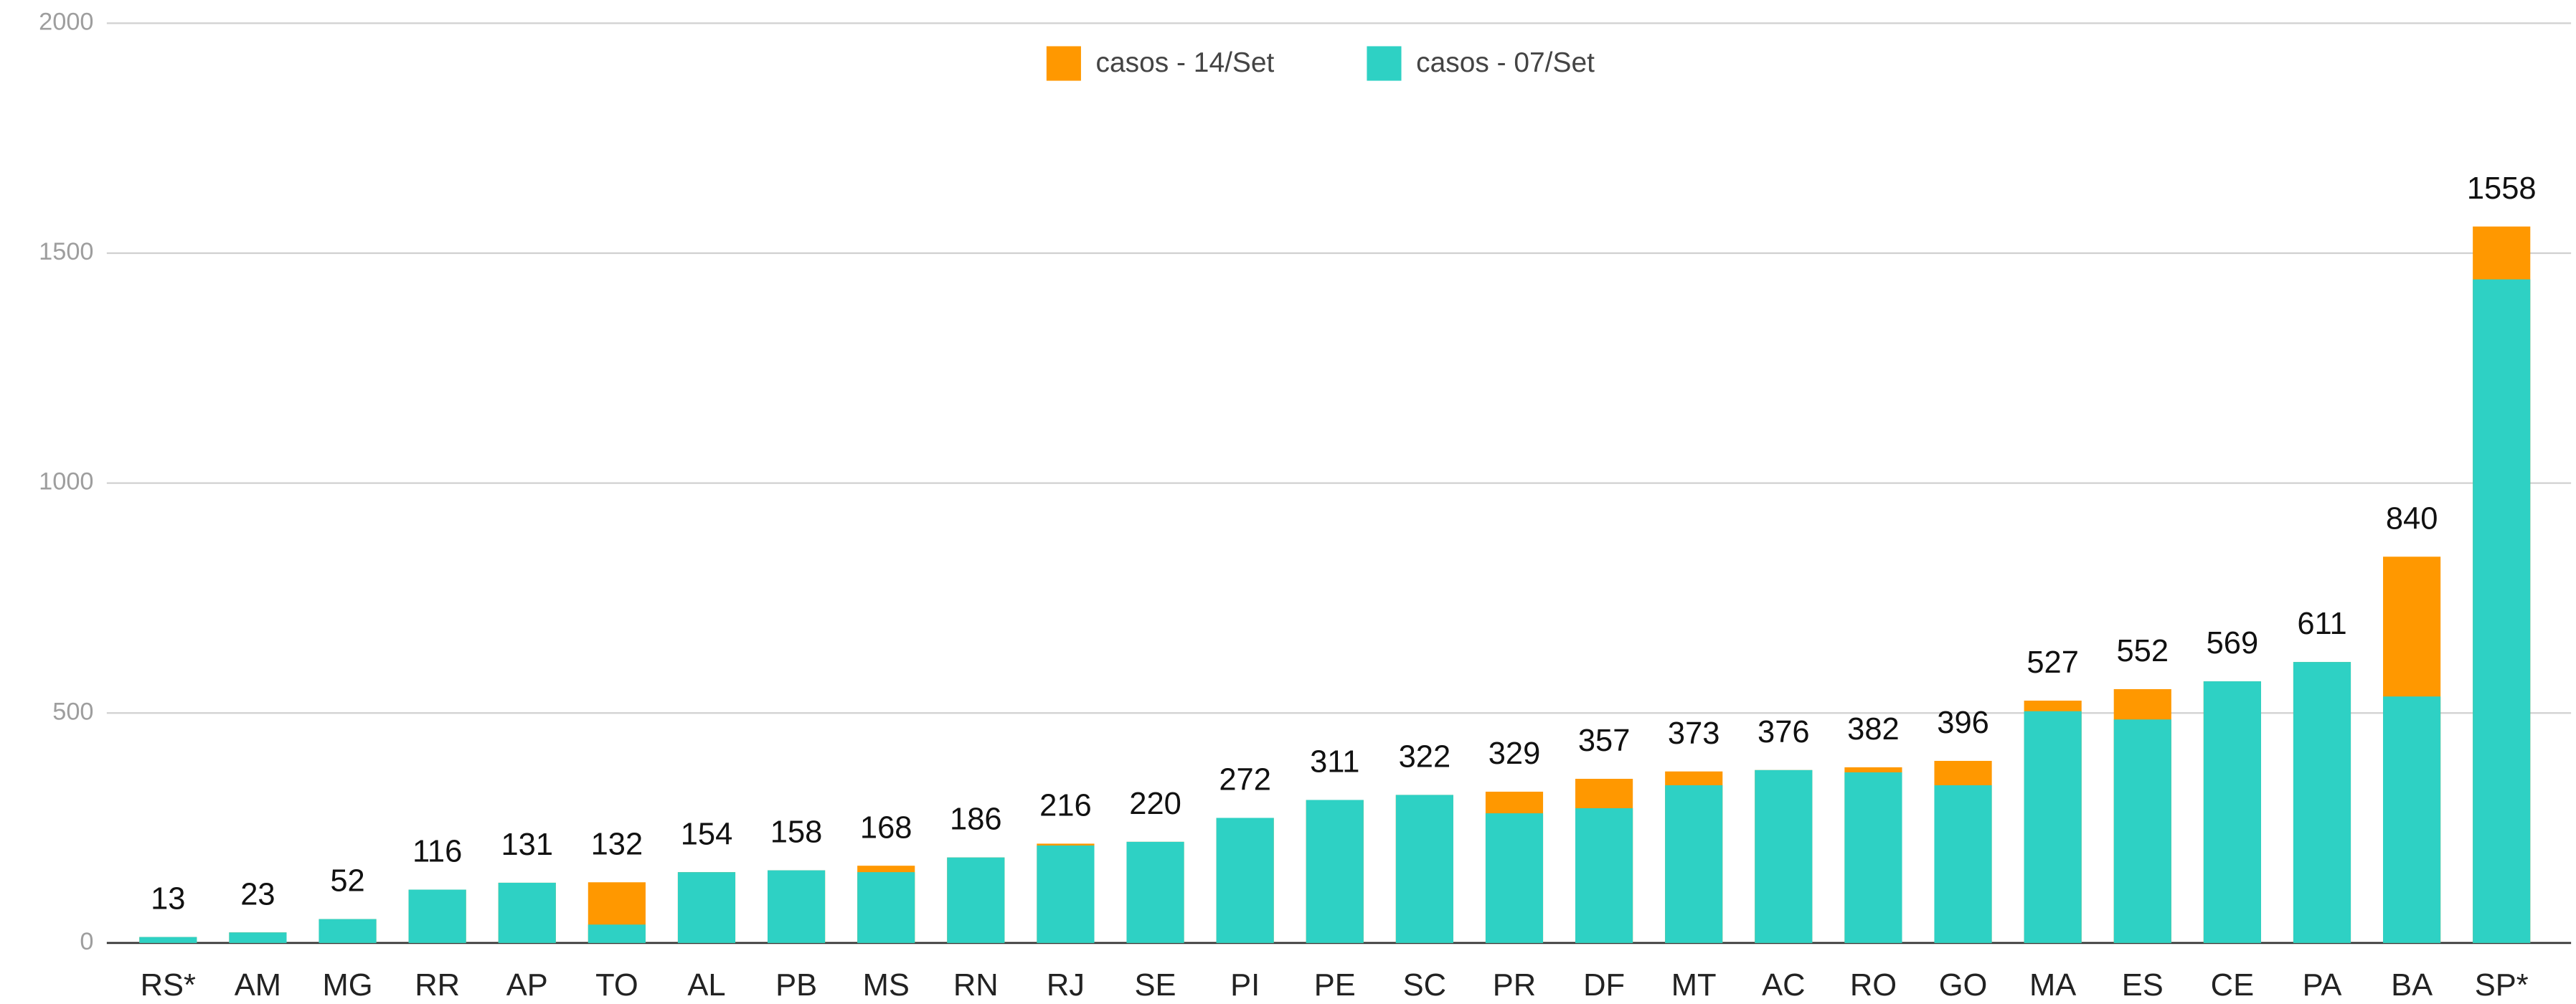 The width and height of the screenshot is (2576, 1004). I want to click on x-tick-label: AP, so click(527, 986).